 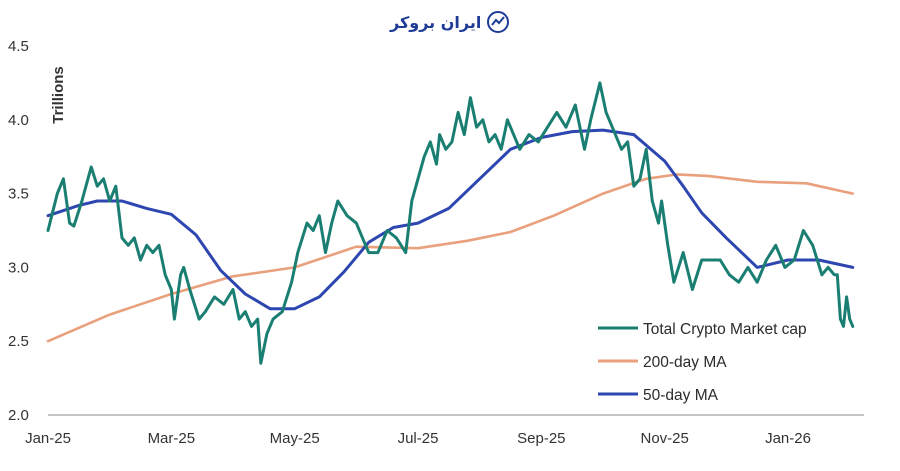 I want to click on y-tick-label: 3.5, so click(x=18, y=194).